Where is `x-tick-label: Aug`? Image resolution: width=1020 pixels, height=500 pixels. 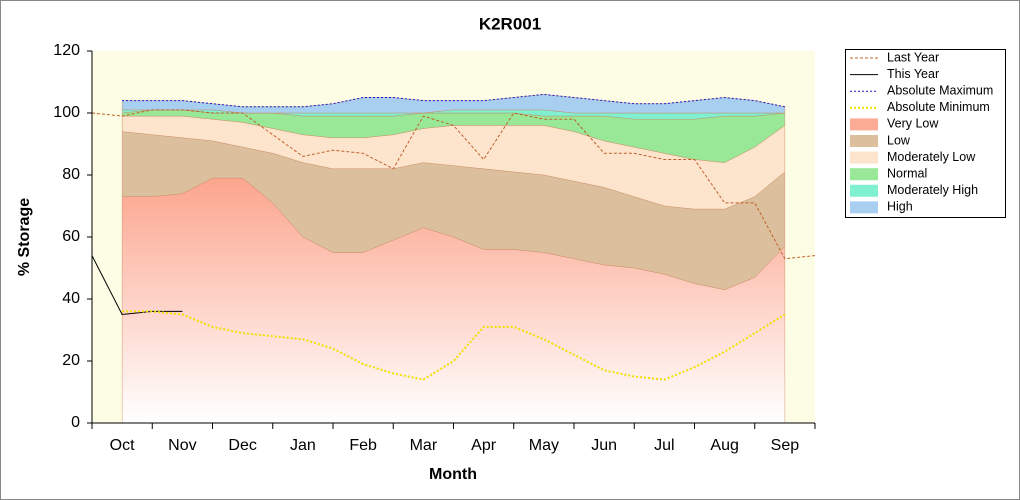 x-tick-label: Aug is located at coordinates (724, 445).